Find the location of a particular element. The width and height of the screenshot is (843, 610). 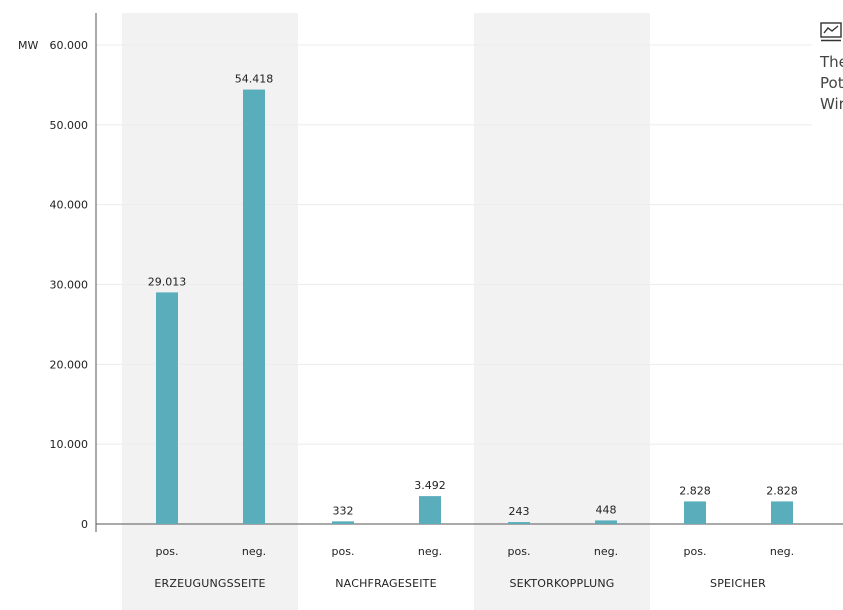

y-tick-label: 10.000 is located at coordinates (69, 444).